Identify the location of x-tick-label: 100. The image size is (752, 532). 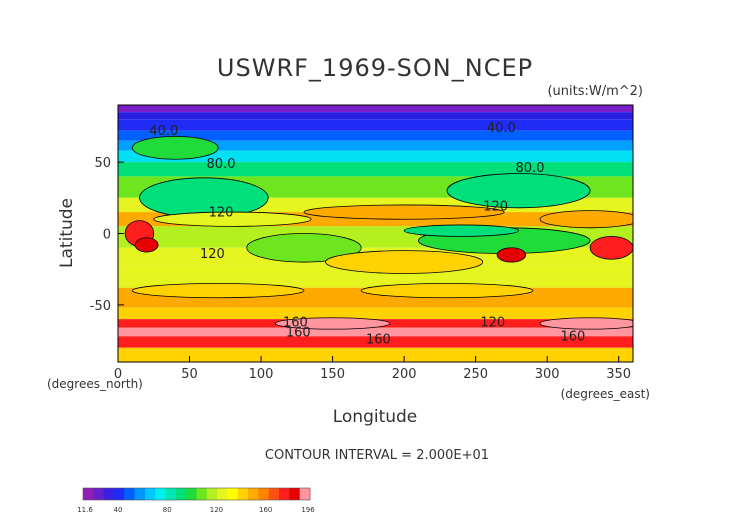
(261, 374).